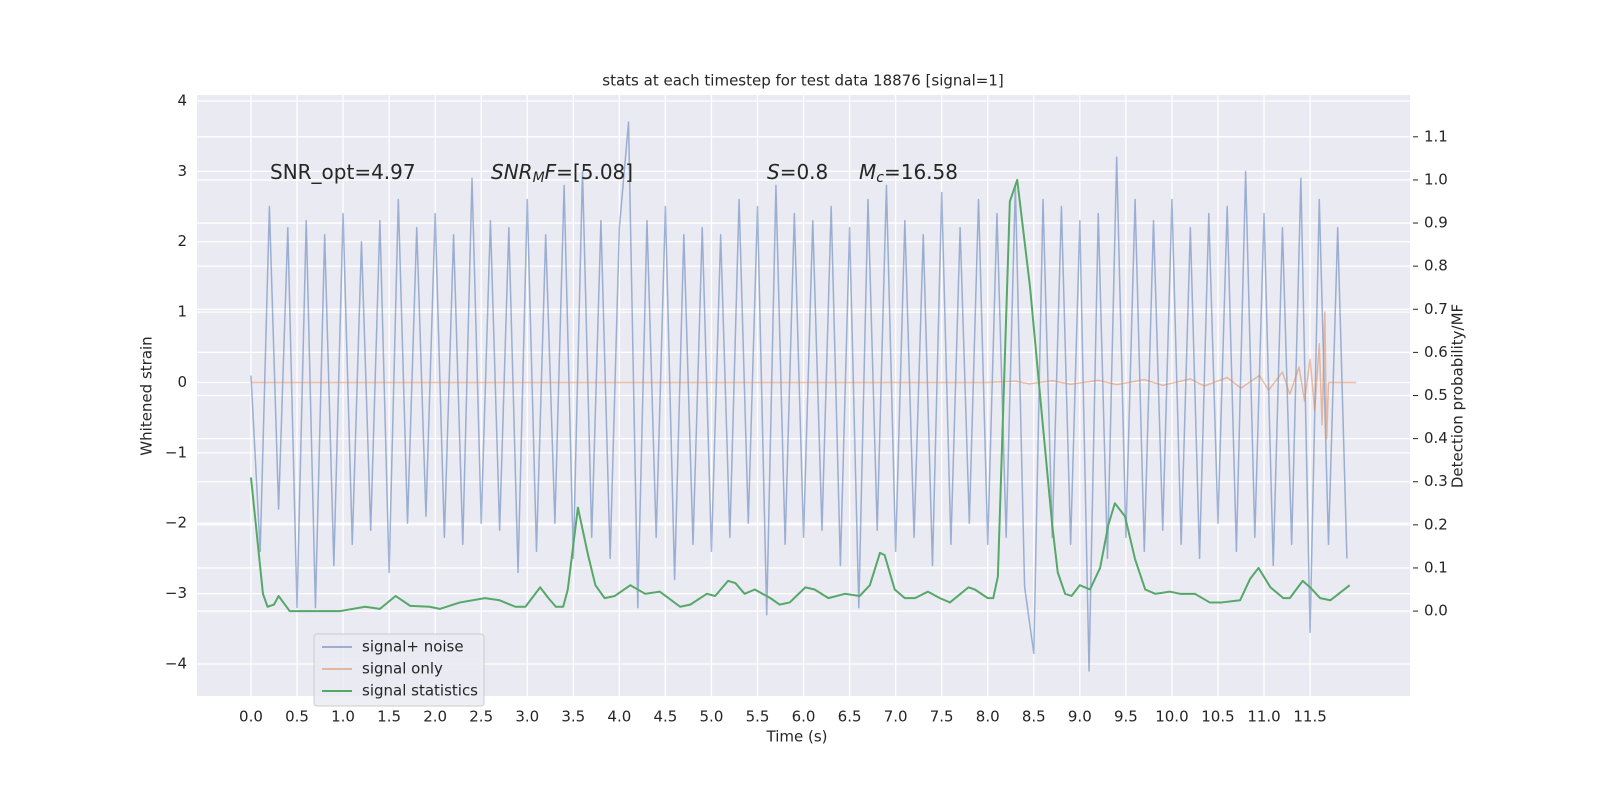  I want to click on x-tick-label: 4.0, so click(619, 717).